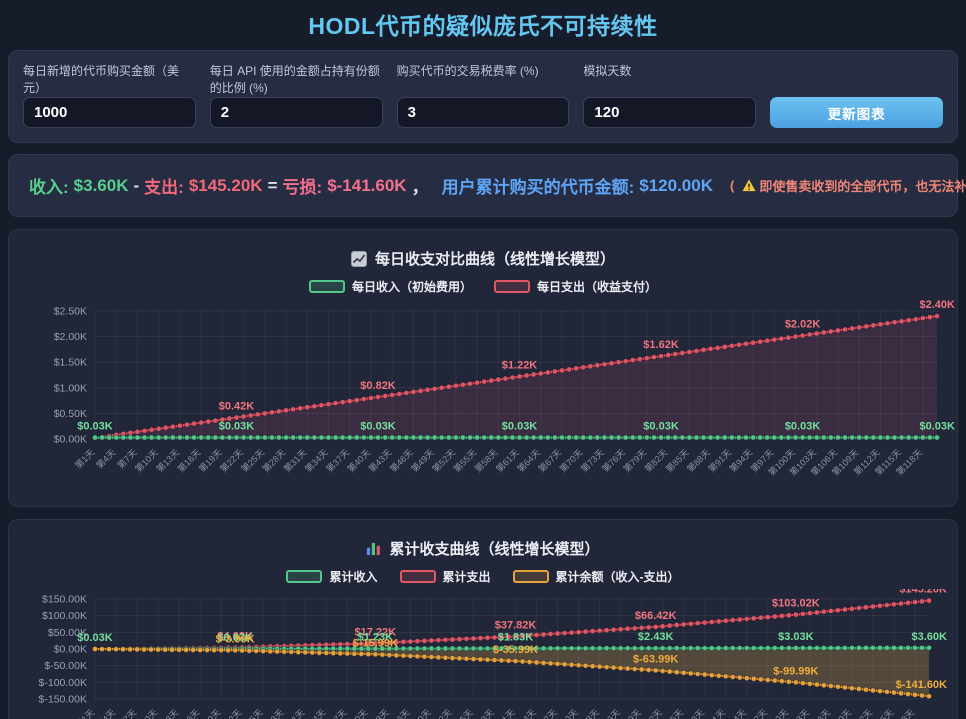 This screenshot has height=719, width=966. What do you see at coordinates (930, 637) in the screenshot?
I see `svg-text: $3.60K` at bounding box center [930, 637].